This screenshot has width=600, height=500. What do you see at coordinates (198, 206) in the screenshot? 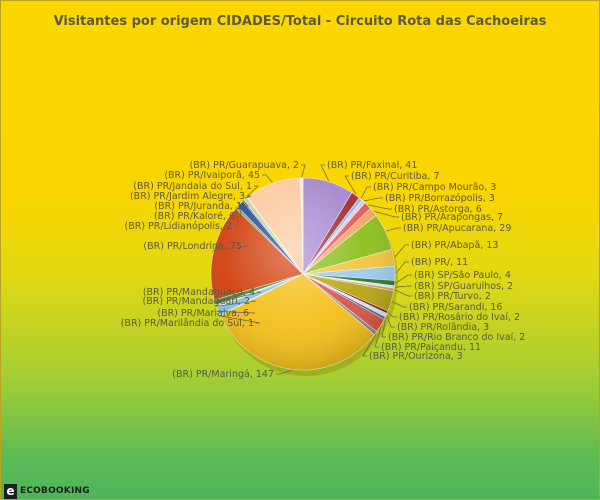
I see `slice-label: (BR) PR/Juranda, 1` at bounding box center [198, 206].